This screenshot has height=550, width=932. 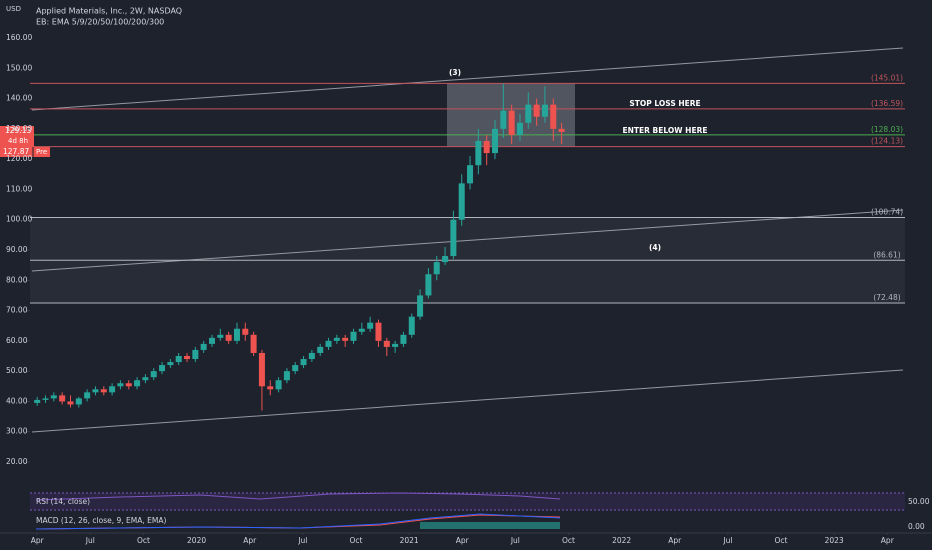 I want to click on y-tick-label: 50.00, so click(x=17, y=370).